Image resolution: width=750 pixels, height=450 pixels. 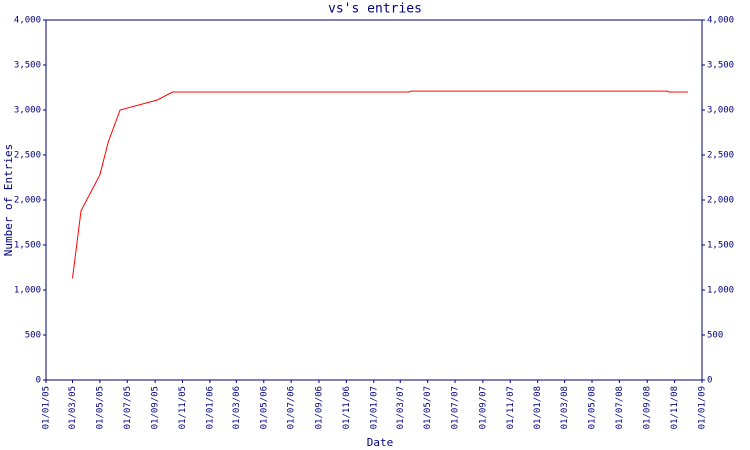 What do you see at coordinates (27, 111) in the screenshot?
I see `y-tick-label: 3,000` at bounding box center [27, 111].